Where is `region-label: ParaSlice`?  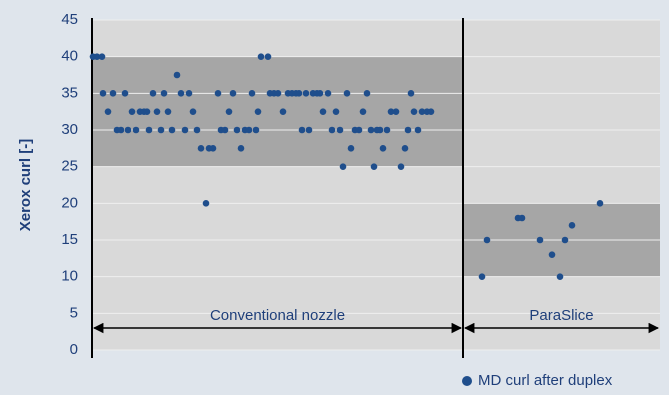 region-label: ParaSlice is located at coordinates (561, 315).